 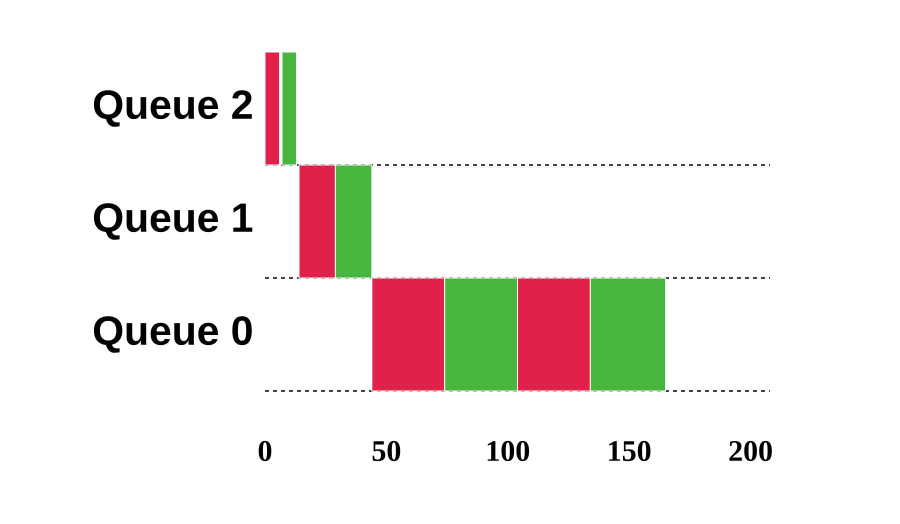 I want to click on x-tick-label: 200, so click(x=750, y=451).